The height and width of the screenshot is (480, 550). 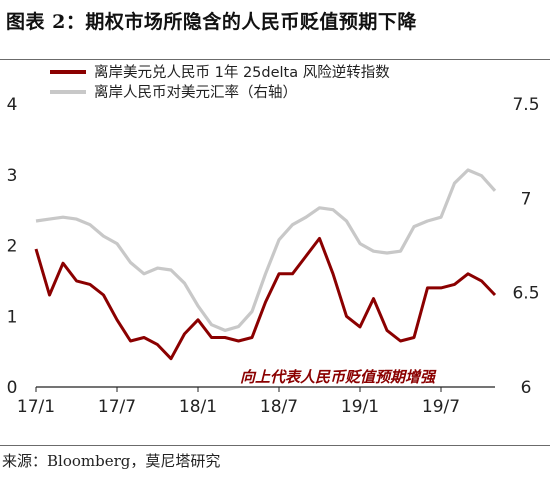 What do you see at coordinates (242, 72) in the screenshot?
I see `legend-label-1: 离岸美元兑人民币 1年 25delta 风险逆转指数` at bounding box center [242, 72].